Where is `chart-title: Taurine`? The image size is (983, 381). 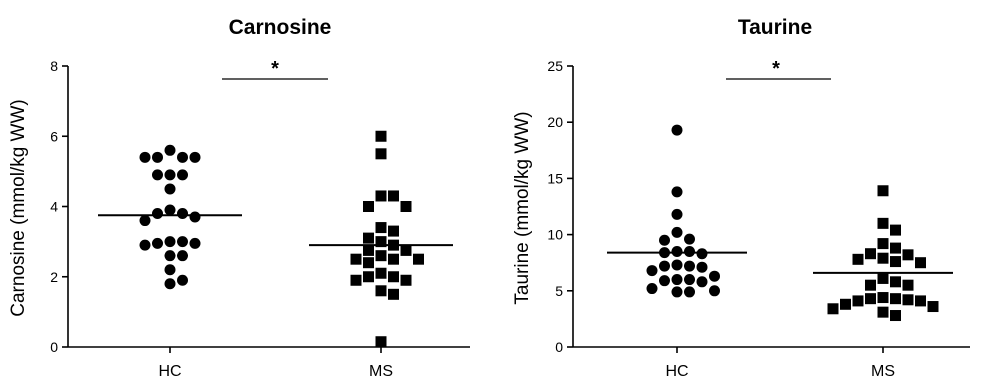
chart-title: Taurine is located at coordinates (775, 27).